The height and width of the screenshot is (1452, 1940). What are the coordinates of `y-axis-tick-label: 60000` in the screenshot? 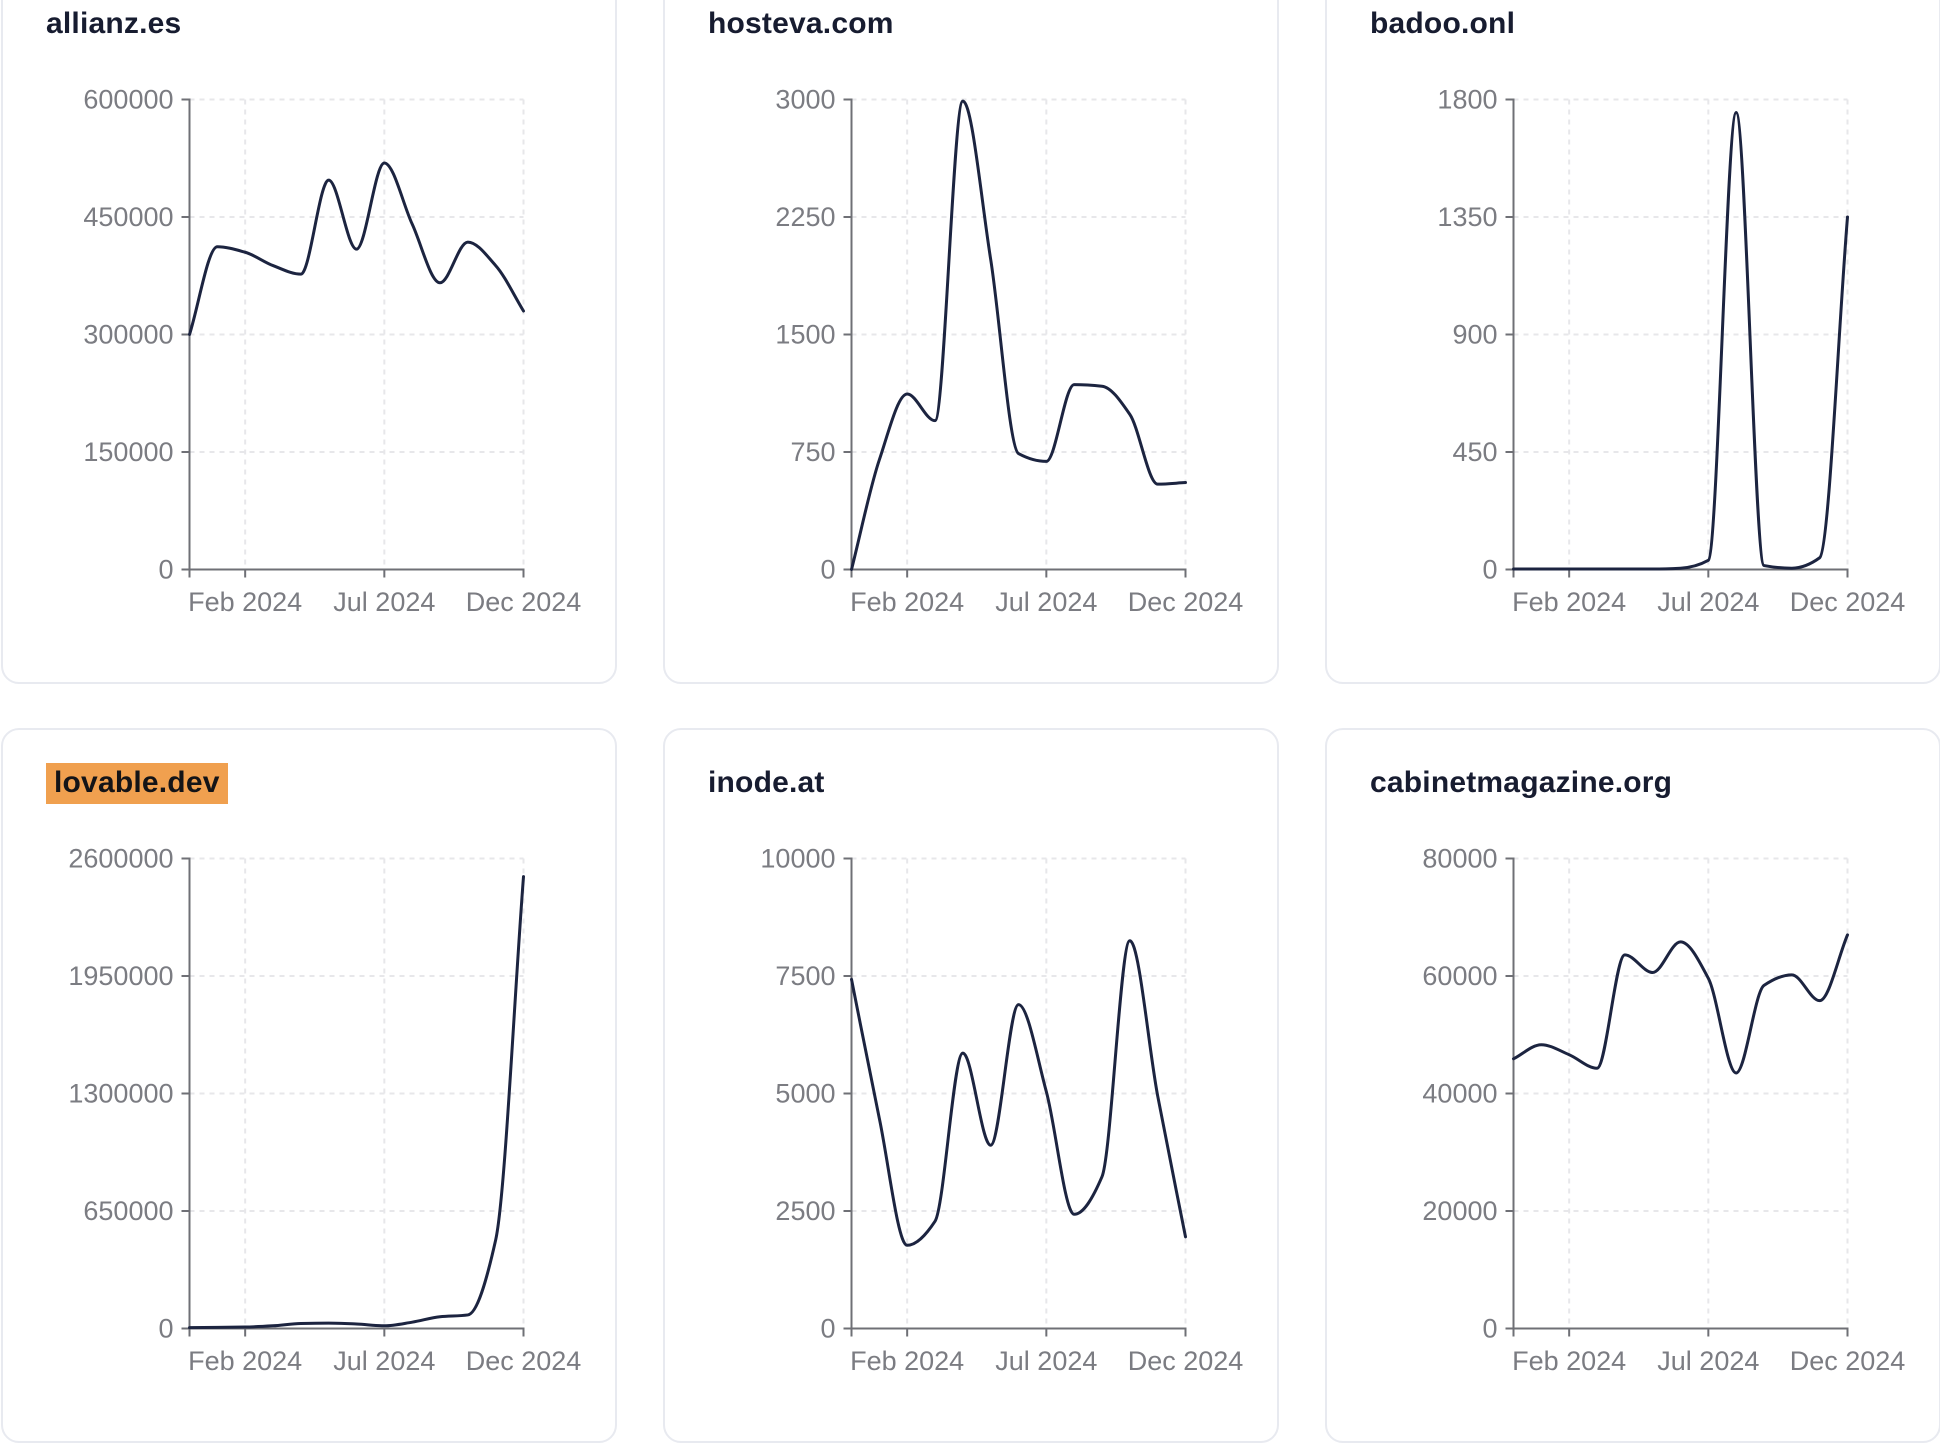 It's located at (1459, 976).